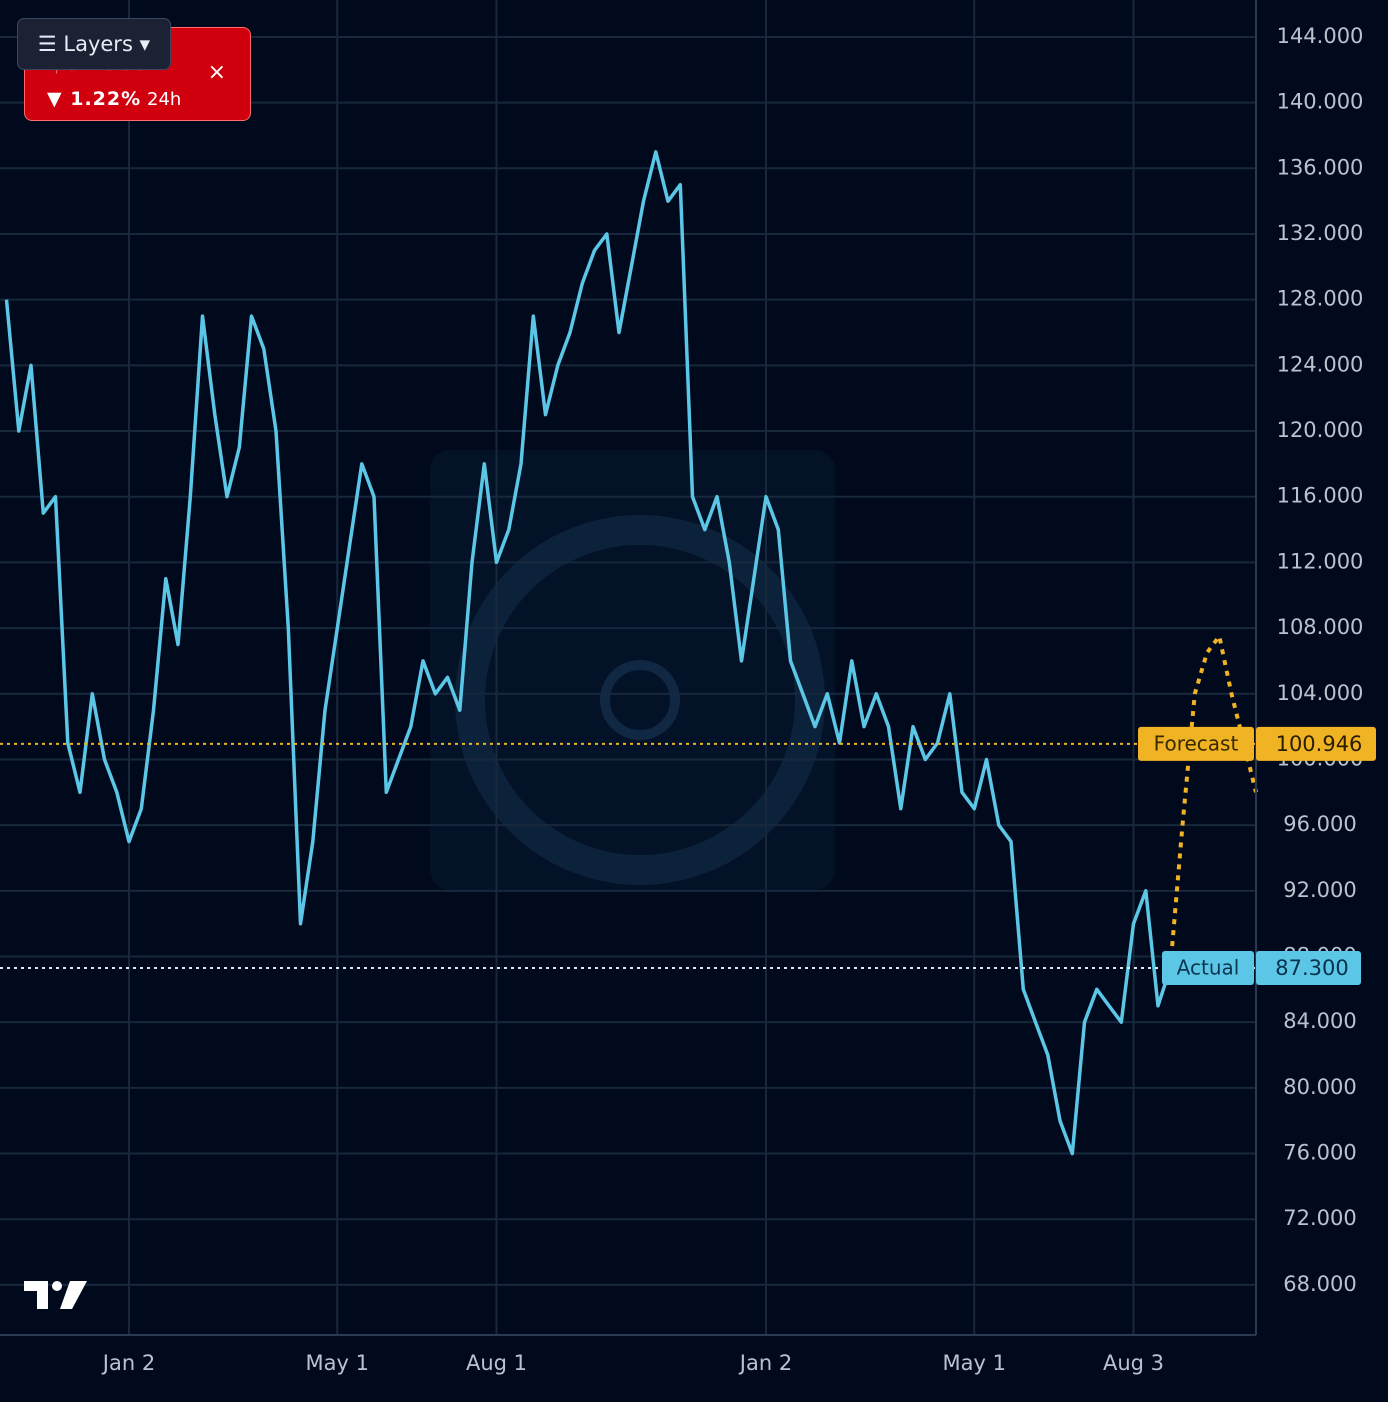 The height and width of the screenshot is (1402, 1388). What do you see at coordinates (1320, 693) in the screenshot?
I see `y-tick-label: 104.000` at bounding box center [1320, 693].